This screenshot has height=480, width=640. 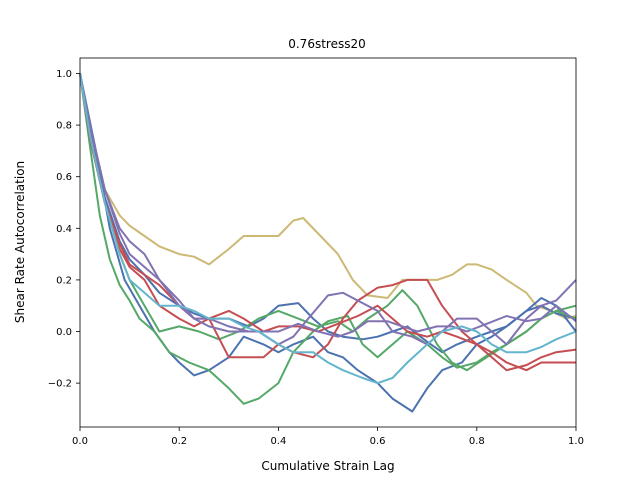 What do you see at coordinates (20, 242) in the screenshot?
I see `y-axis-label: Shear Rate Autocorrelation` at bounding box center [20, 242].